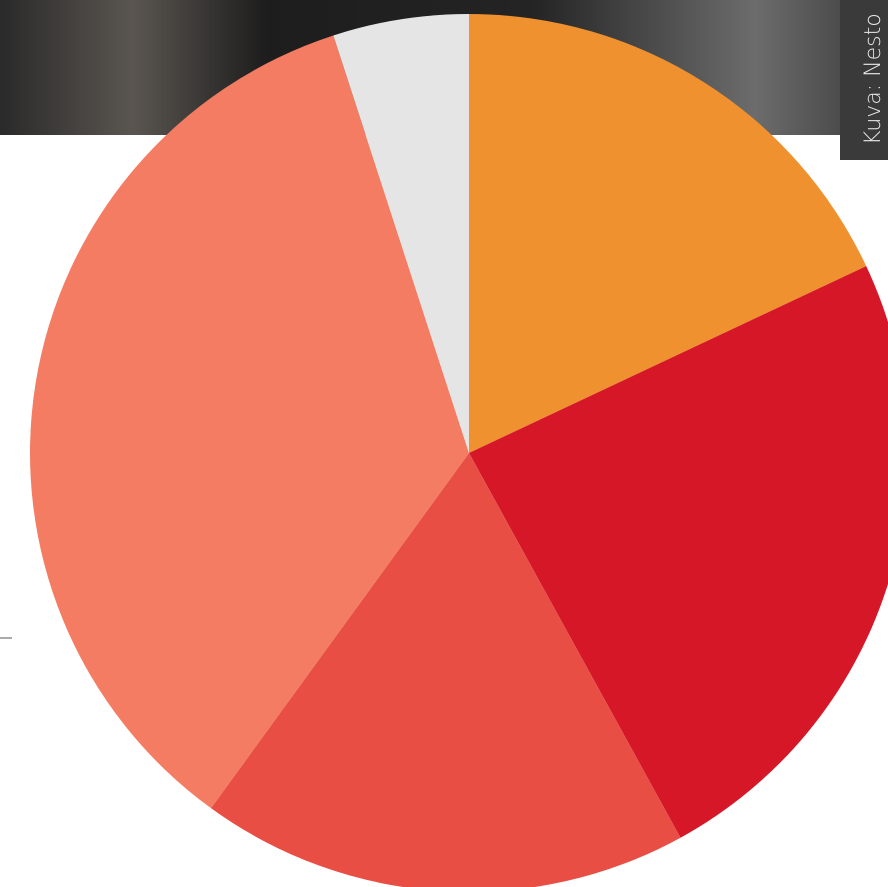 This screenshot has width=888, height=887. I want to click on background-photo-edge, so click(864, 80).